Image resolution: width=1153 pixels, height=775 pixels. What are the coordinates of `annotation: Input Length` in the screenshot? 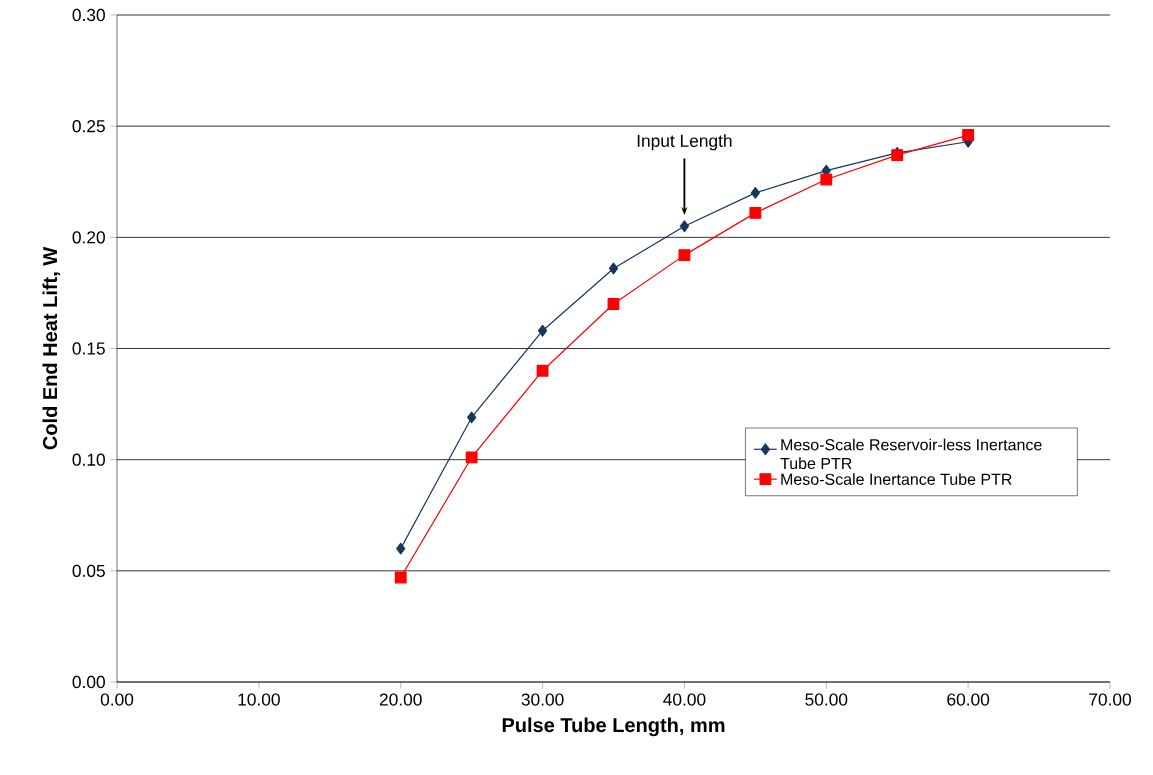 It's located at (684, 142).